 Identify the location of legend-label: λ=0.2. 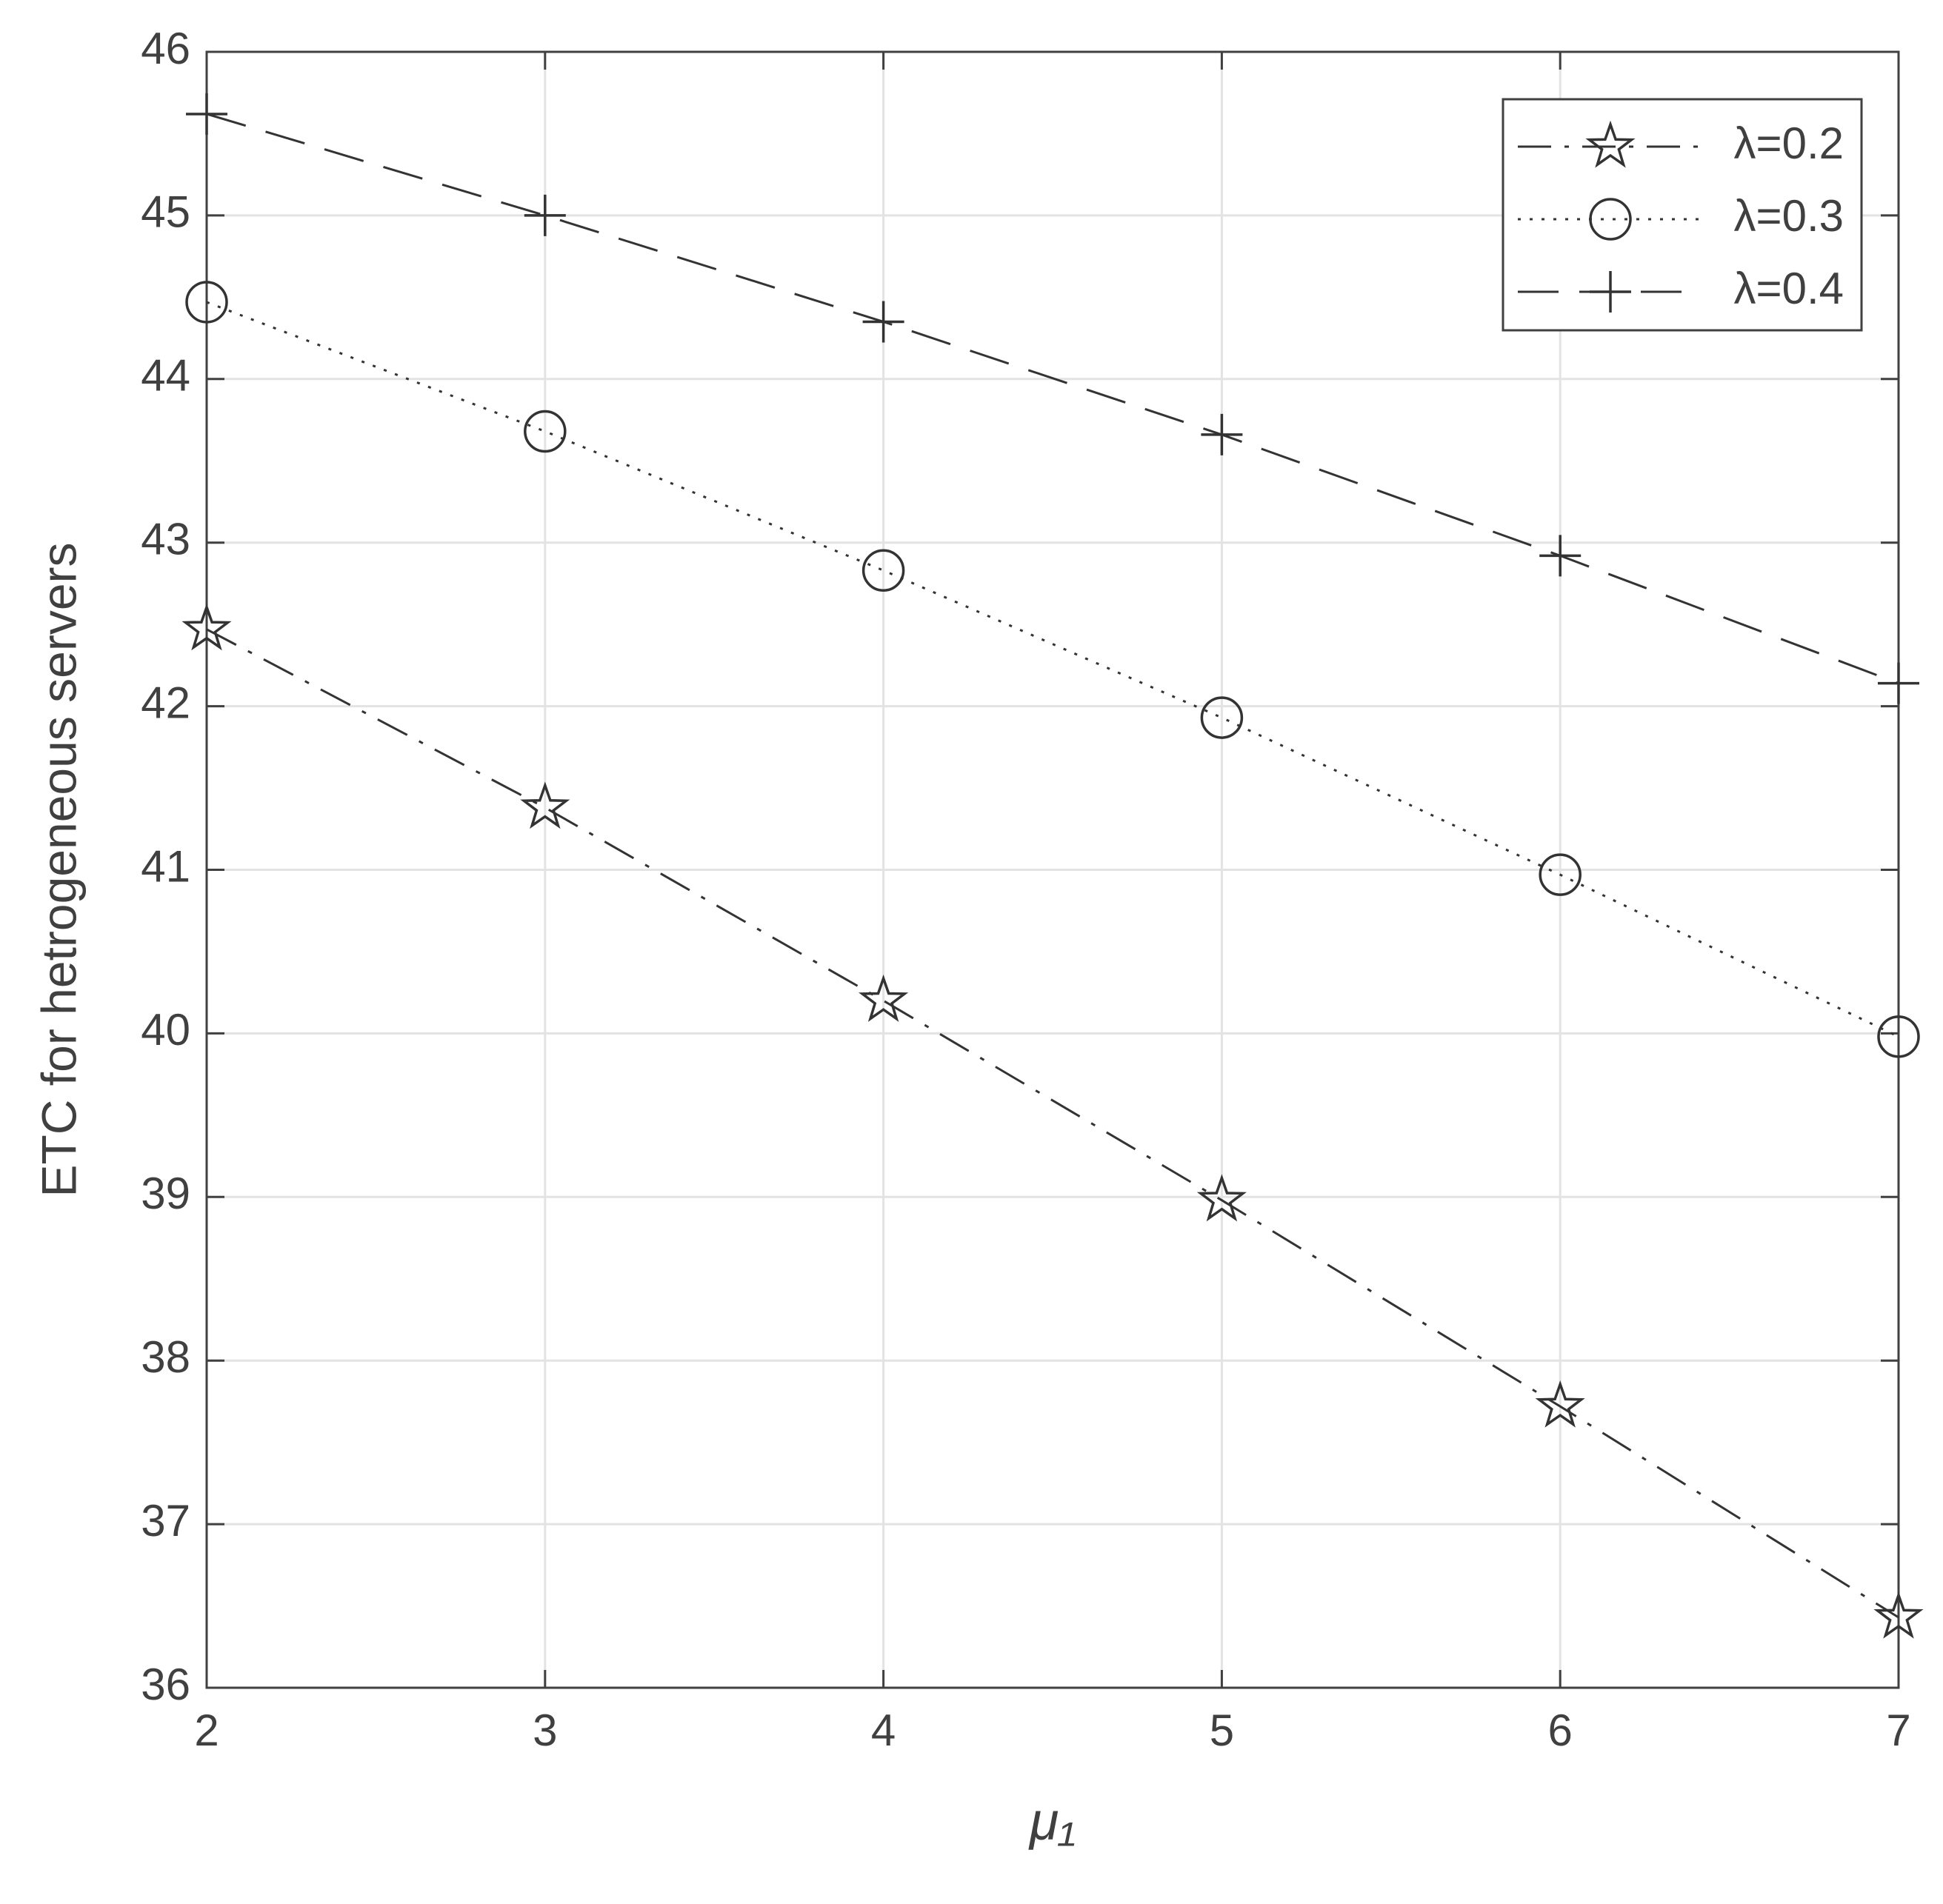
(1789, 143).